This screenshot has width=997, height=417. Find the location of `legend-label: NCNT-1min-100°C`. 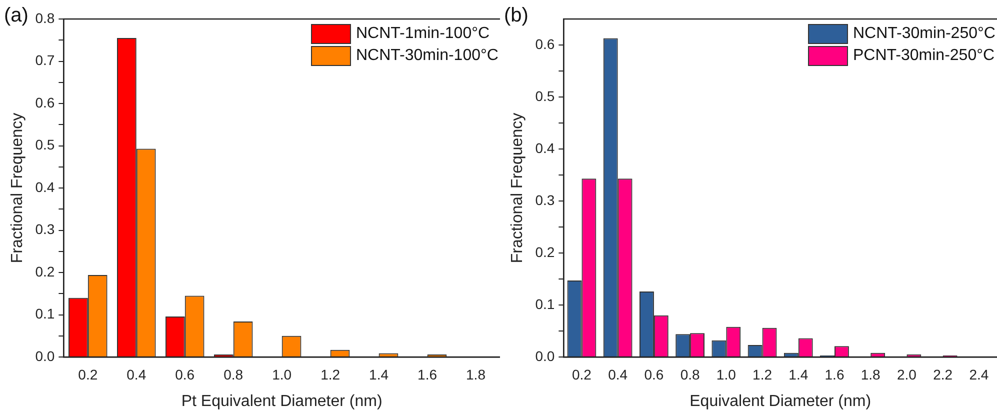

legend-label: NCNT-1min-100°C is located at coordinates (423, 34).